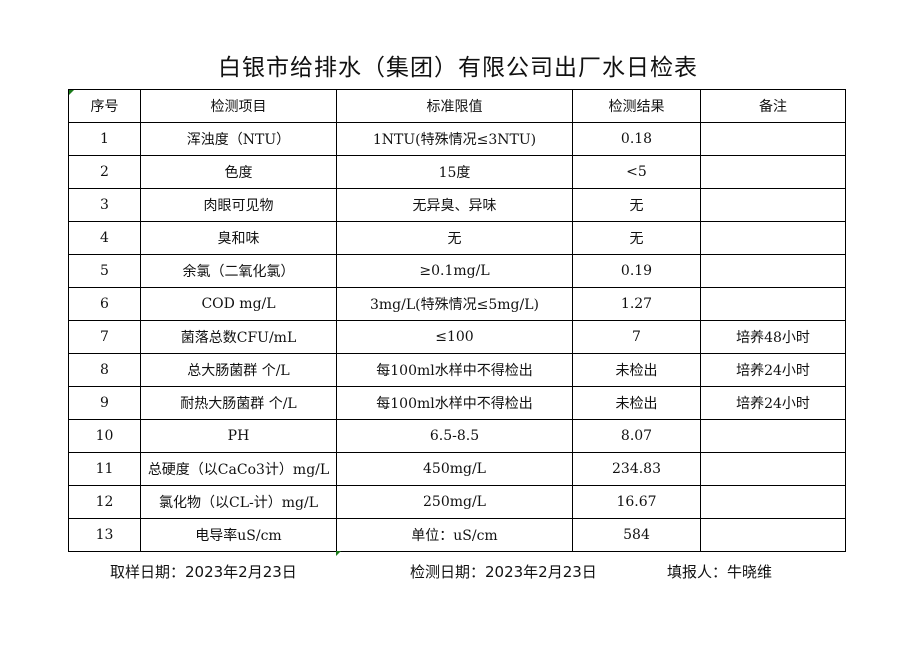 The image size is (916, 663). What do you see at coordinates (104, 271) in the screenshot?
I see `cell-index: 5` at bounding box center [104, 271].